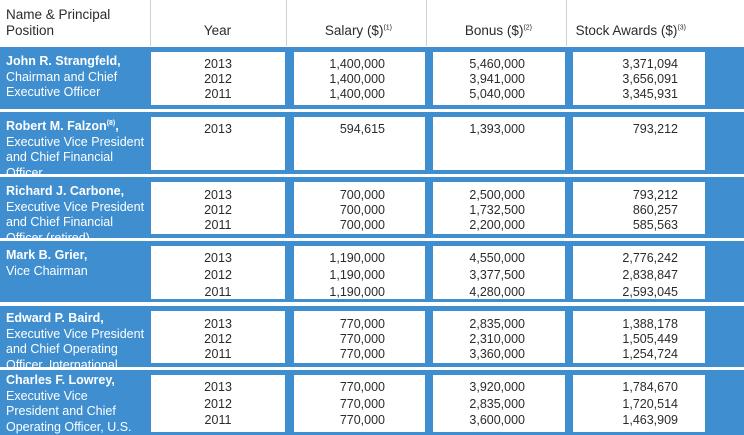 This screenshot has width=744, height=435. What do you see at coordinates (47, 255) in the screenshot?
I see `executive-name: Mark B. Grier,` at bounding box center [47, 255].